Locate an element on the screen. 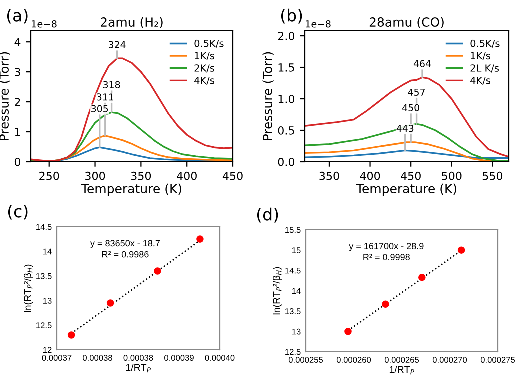 The height and width of the screenshot is (379, 524). x-tick-label: 300 is located at coordinates (96, 176).